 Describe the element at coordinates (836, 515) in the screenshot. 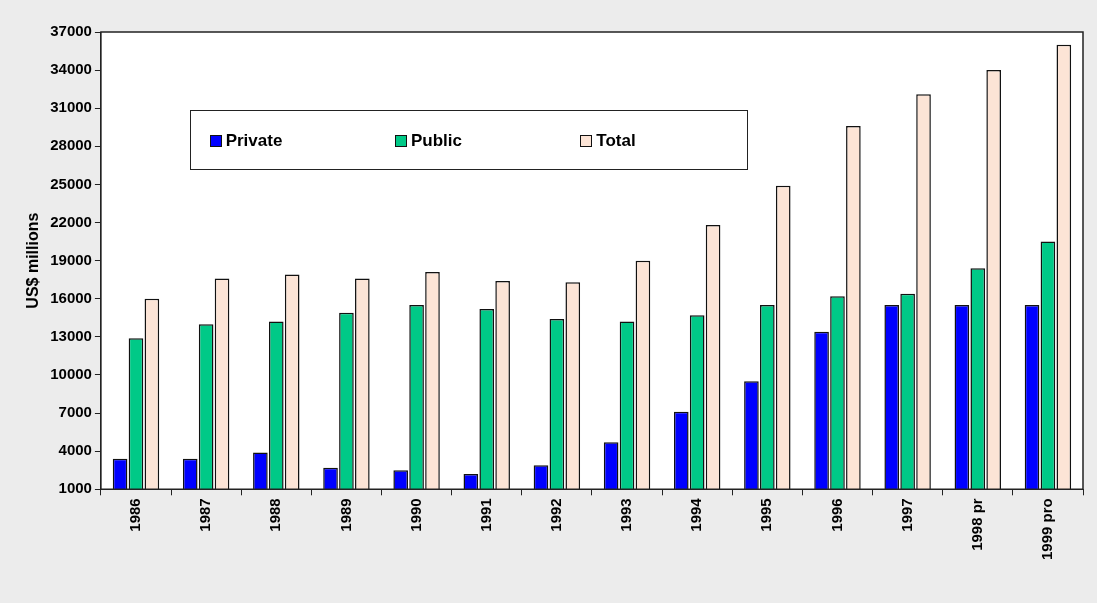

I see `x-tick-label: 1996` at that location.